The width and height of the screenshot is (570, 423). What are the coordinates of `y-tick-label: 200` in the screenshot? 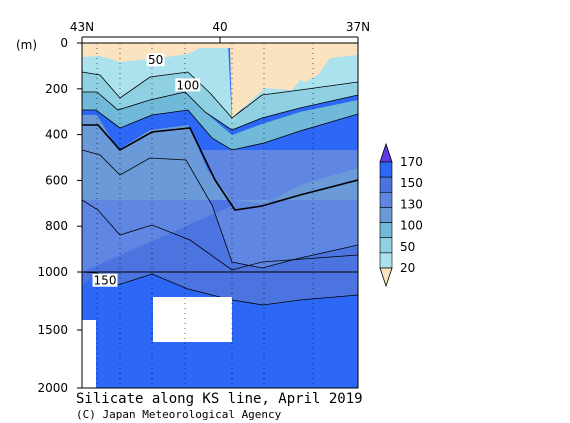 It's located at (56, 89).